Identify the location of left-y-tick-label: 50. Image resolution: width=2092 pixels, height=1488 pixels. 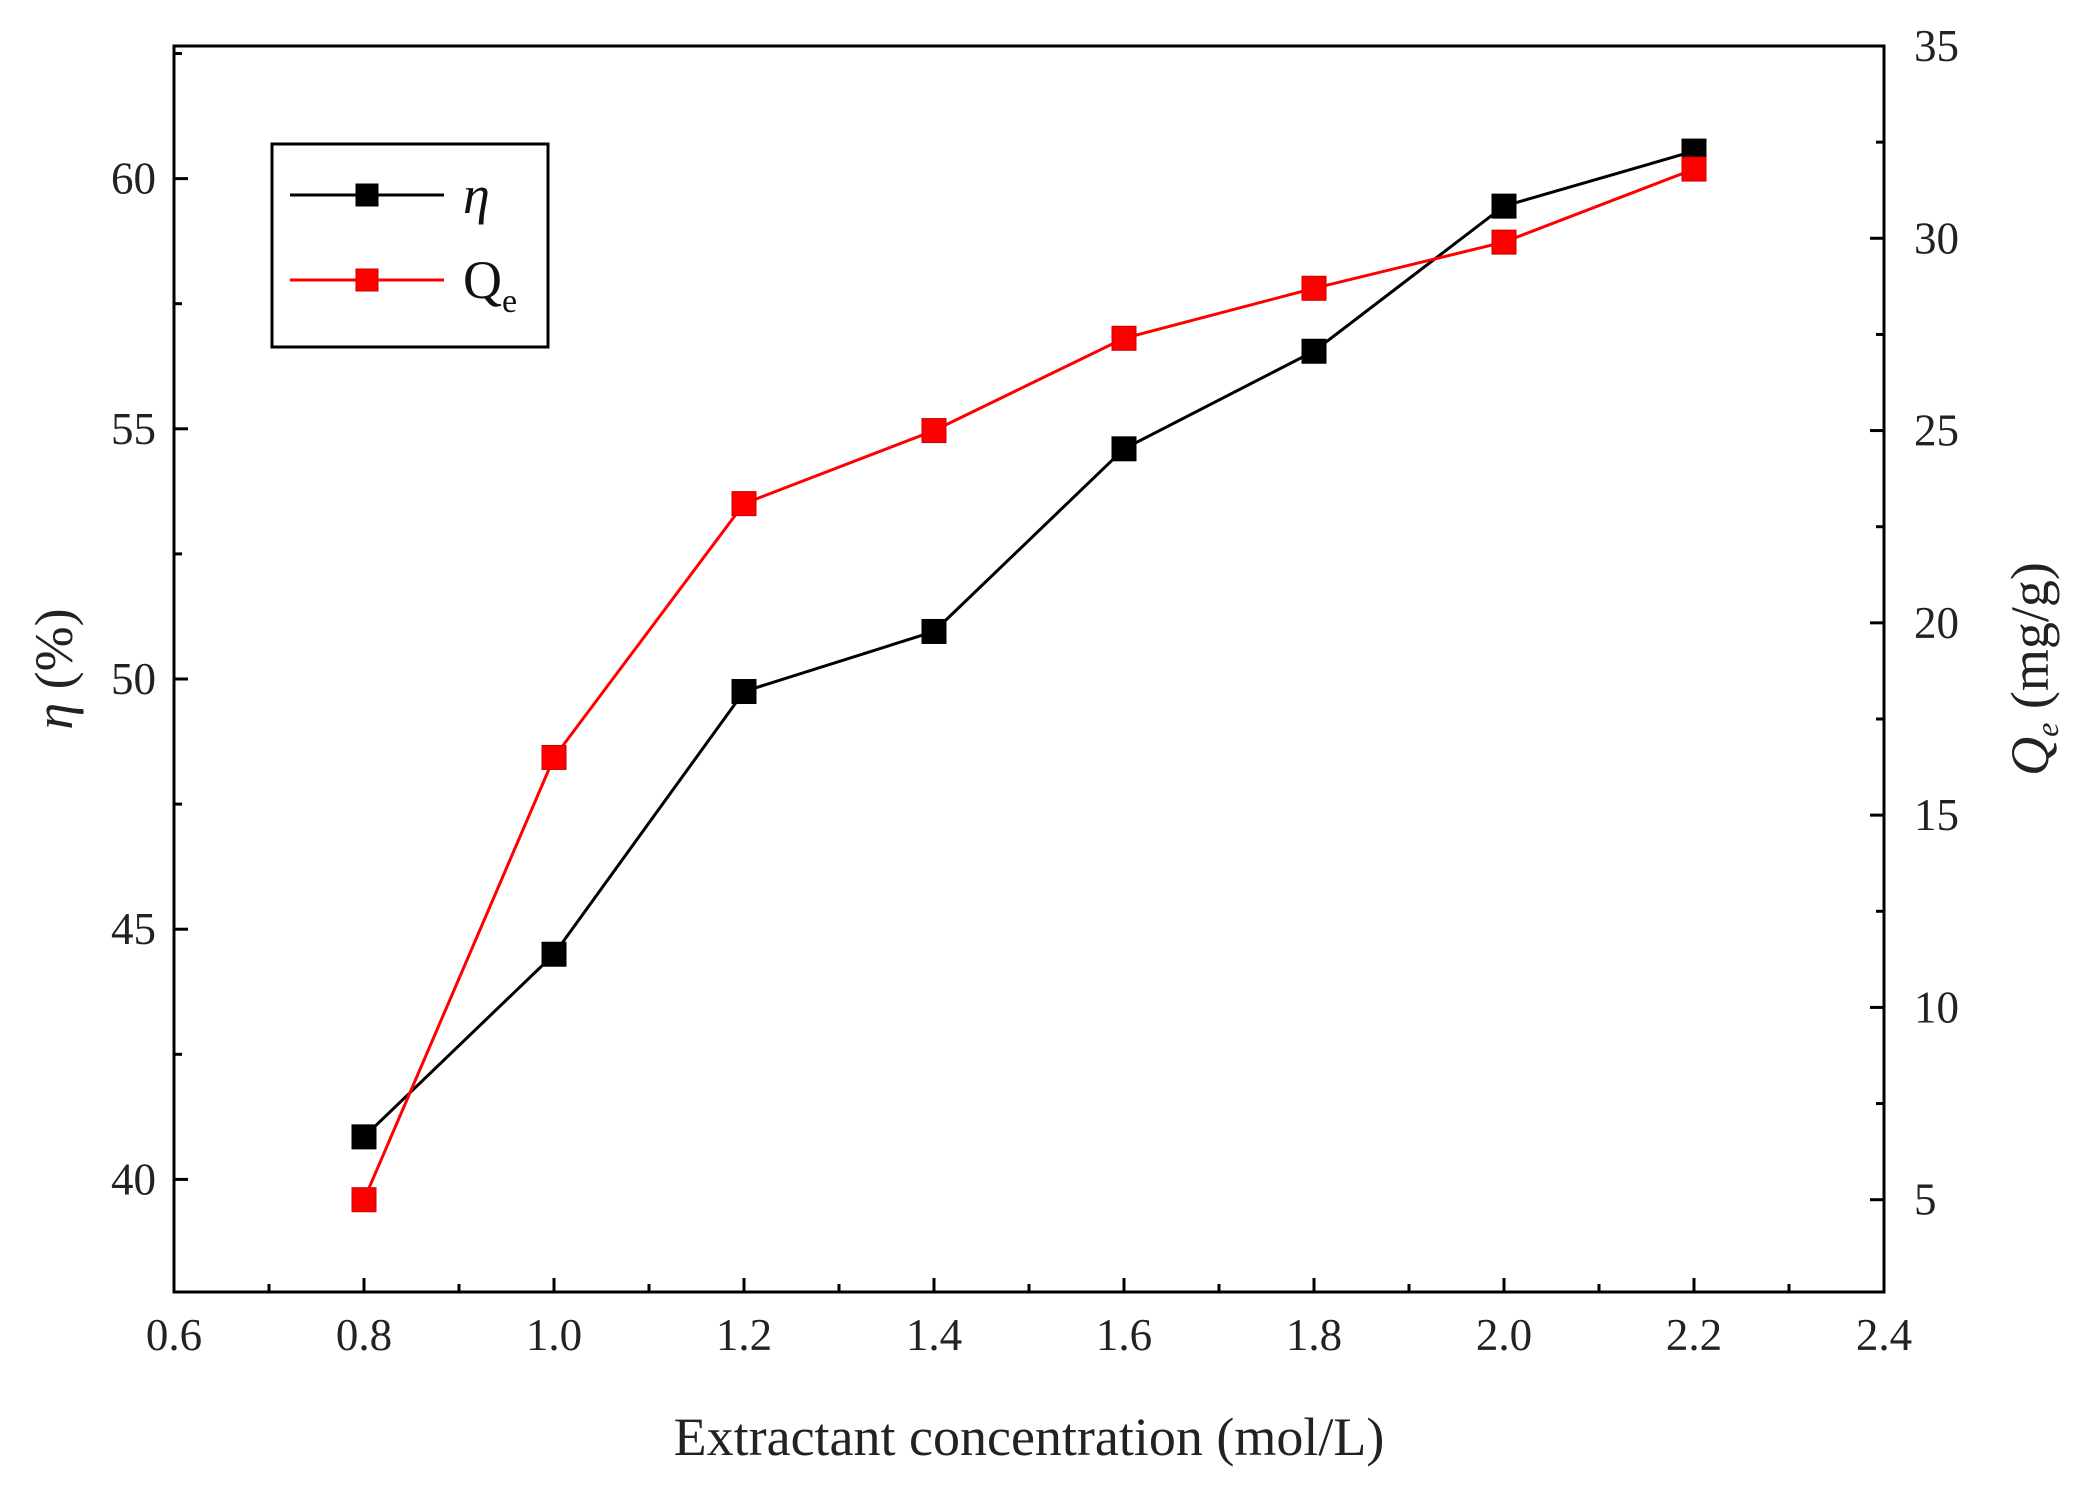
(133, 679).